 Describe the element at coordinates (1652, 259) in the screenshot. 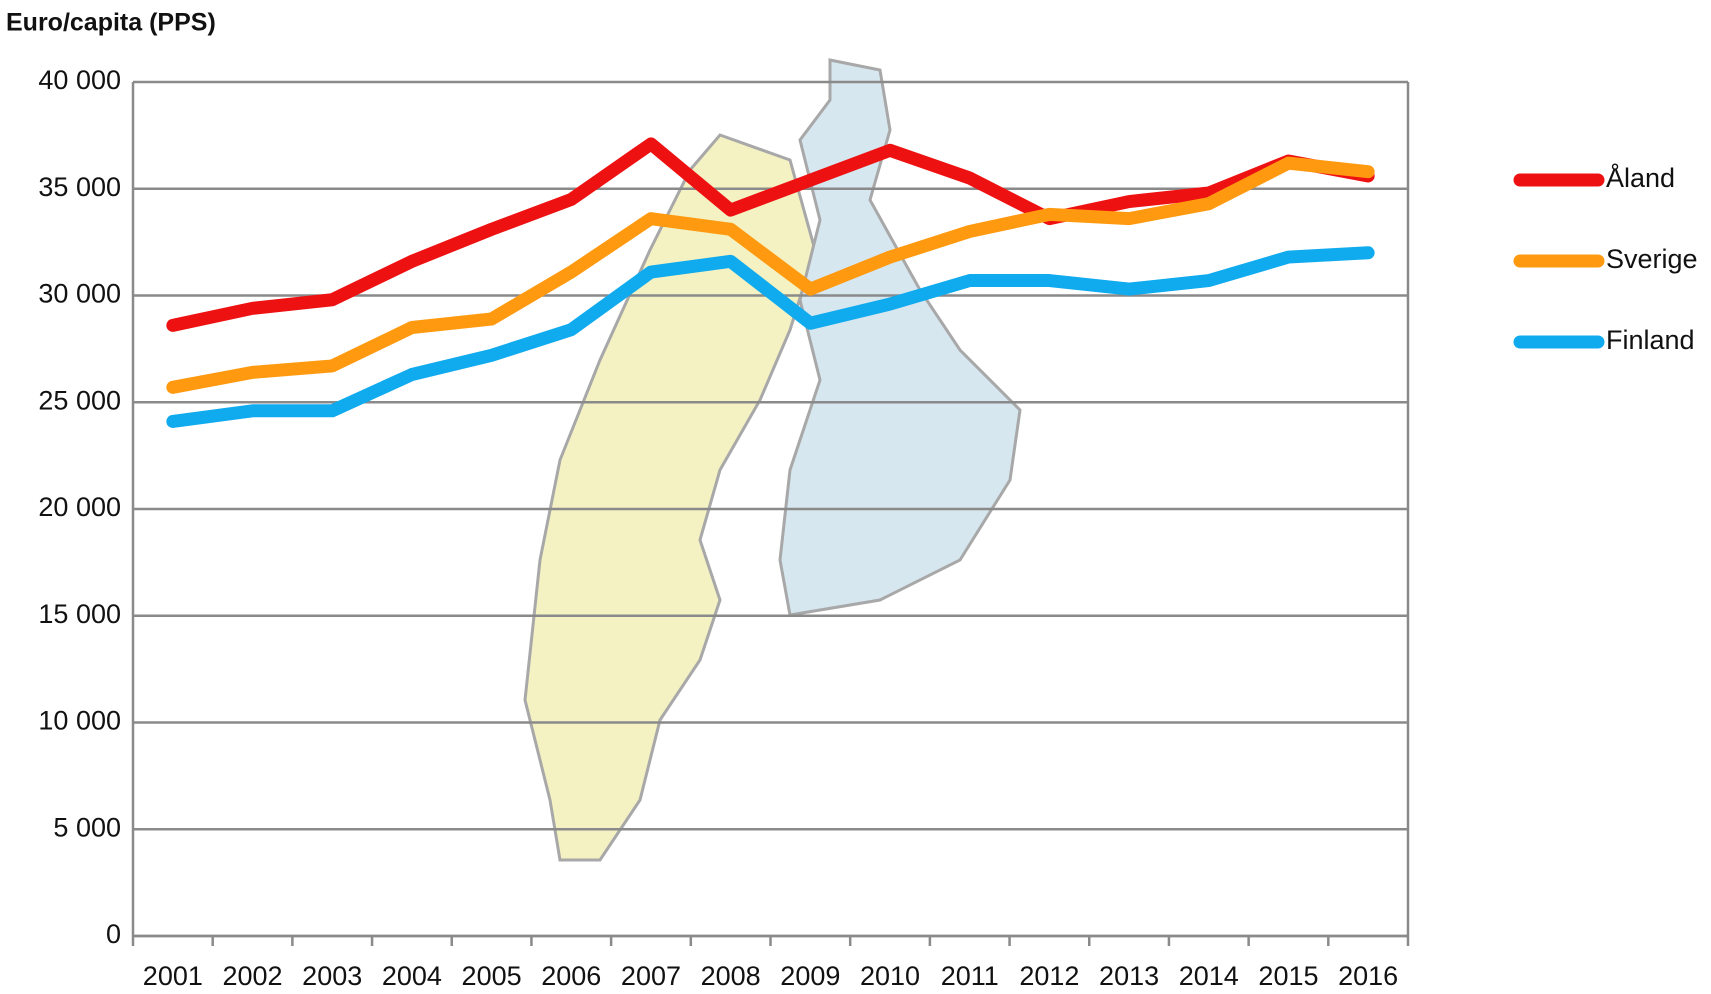

I see `legend-label: Sverige` at that location.